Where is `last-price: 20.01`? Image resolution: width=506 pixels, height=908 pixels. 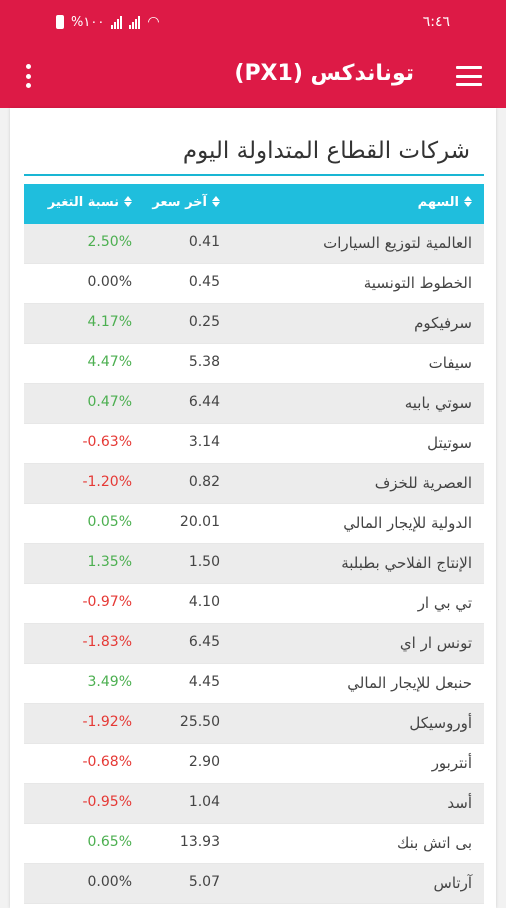 last-price: 20.01 is located at coordinates (199, 522).